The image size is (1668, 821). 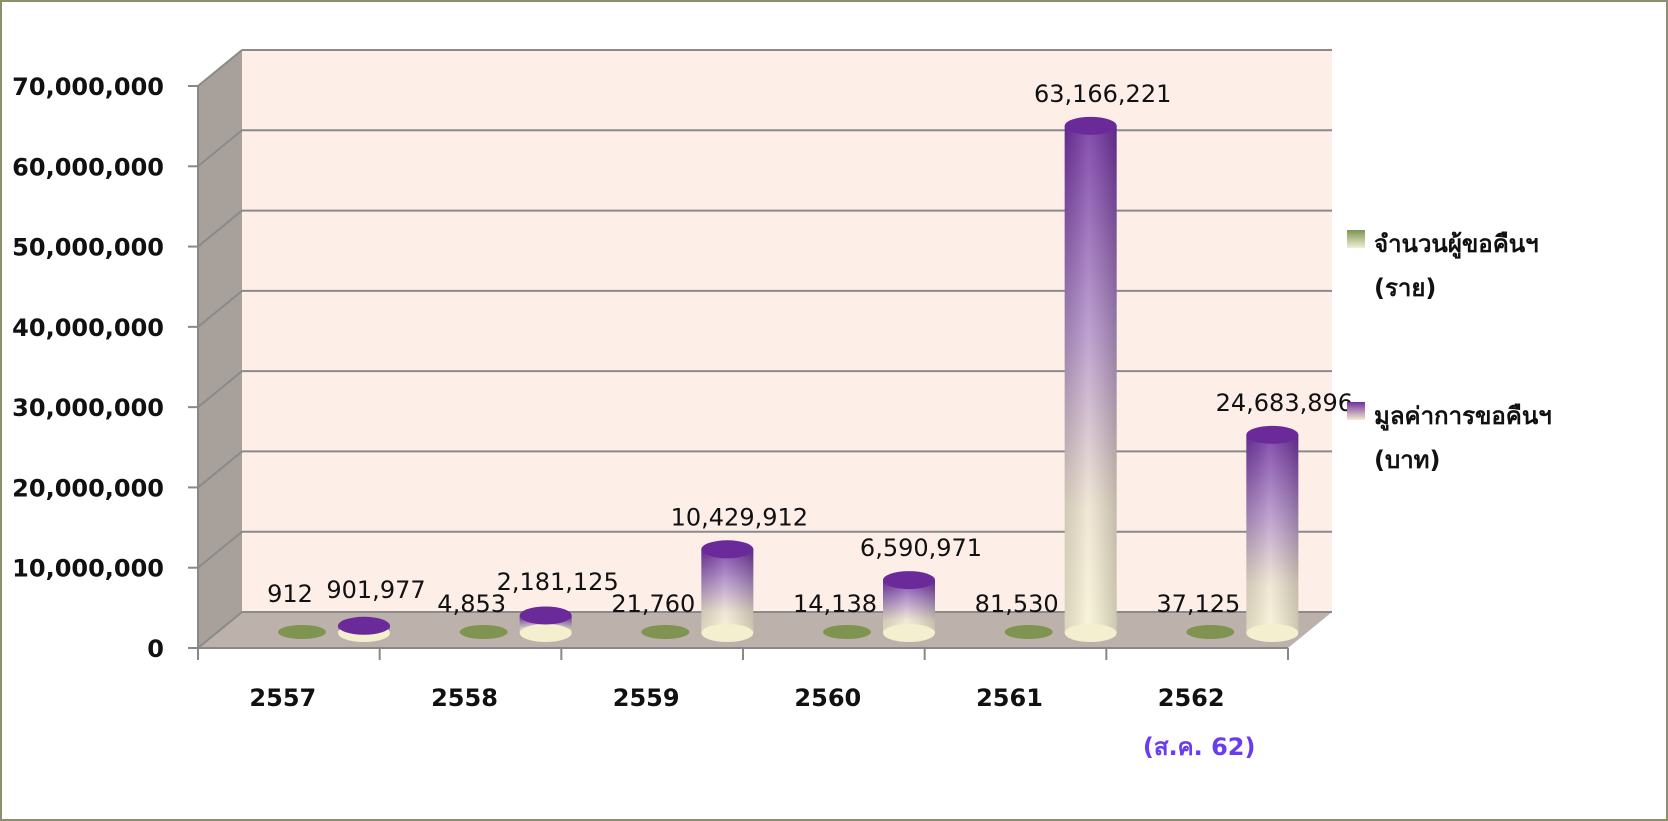 What do you see at coordinates (1407, 460) in the screenshot?
I see `legend-label-1: (บาท)` at bounding box center [1407, 460].